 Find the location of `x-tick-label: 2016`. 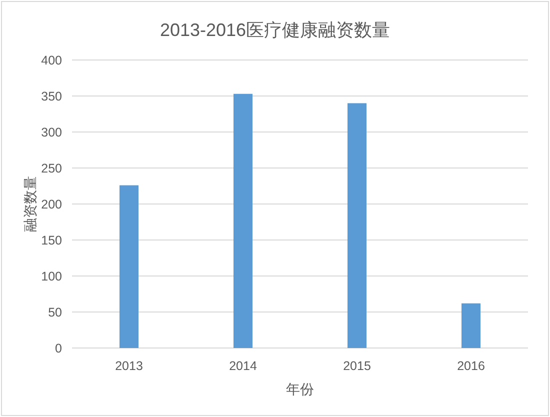

x-tick-label: 2016 is located at coordinates (471, 366).